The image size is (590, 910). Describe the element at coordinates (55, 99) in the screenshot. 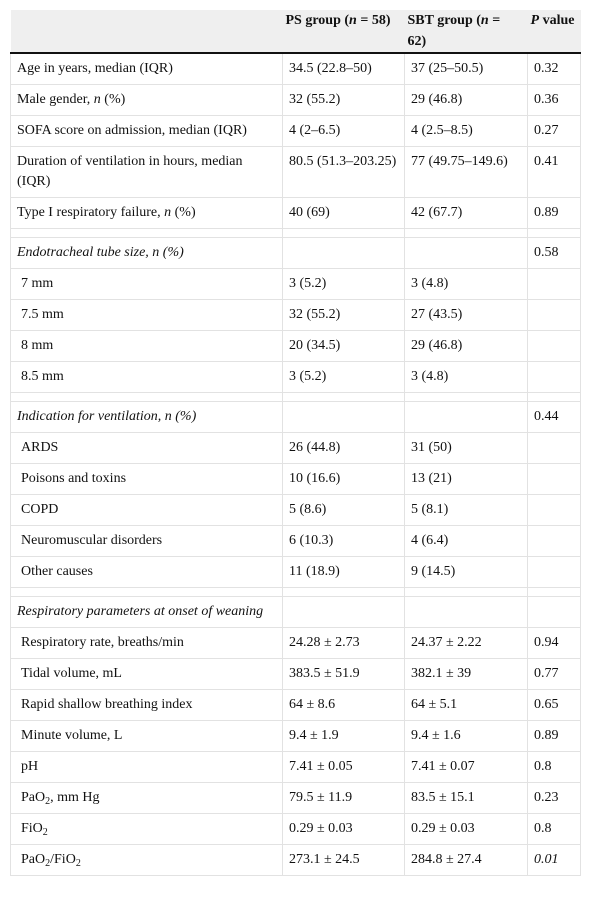

I see `cell-text: Male gender,` at that location.